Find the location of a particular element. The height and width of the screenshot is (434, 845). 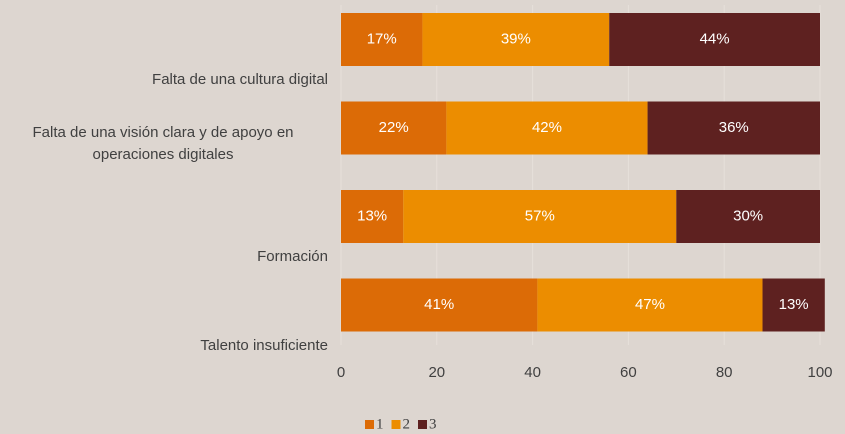

category-label: Falta de una cultura digital is located at coordinates (164, 80).